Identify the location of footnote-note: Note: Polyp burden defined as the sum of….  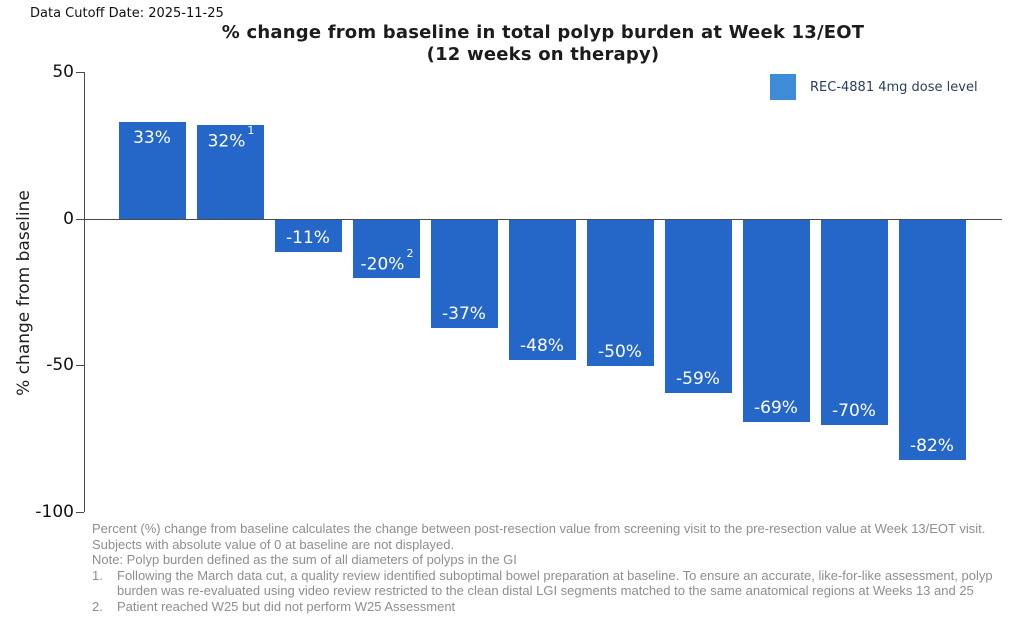
(304, 559).